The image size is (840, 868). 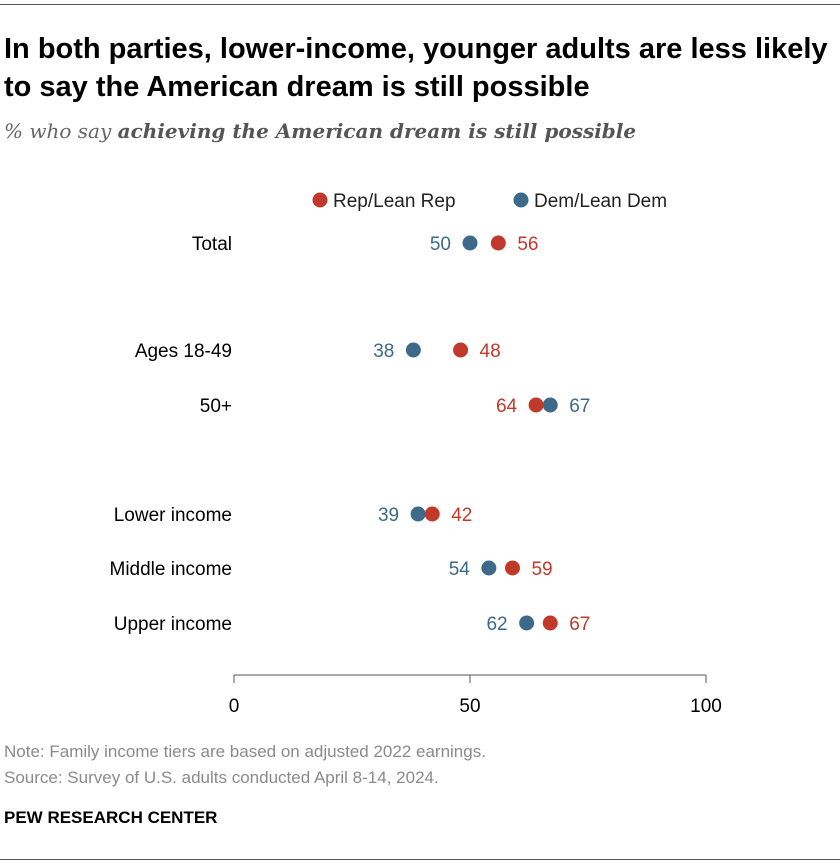 I want to click on category-label-upper-income: Upper income, so click(x=173, y=624).